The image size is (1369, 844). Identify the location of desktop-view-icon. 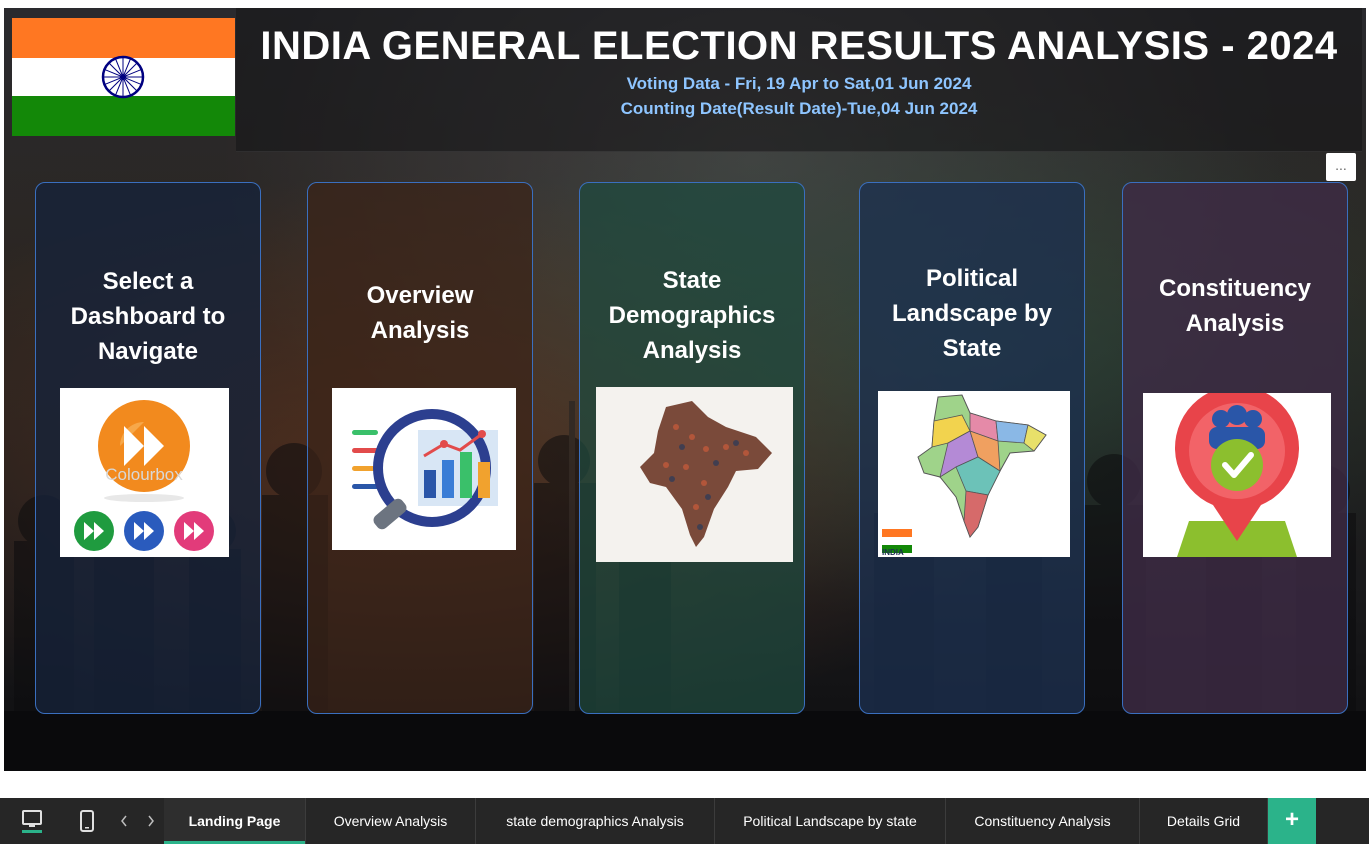
(32, 821).